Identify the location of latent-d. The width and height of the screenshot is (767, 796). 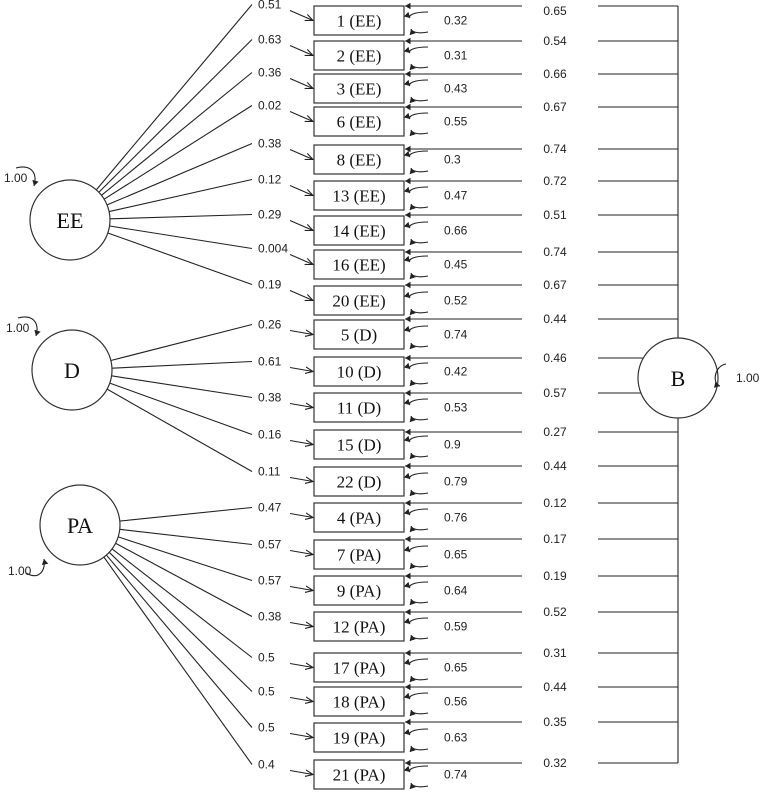
(72, 370).